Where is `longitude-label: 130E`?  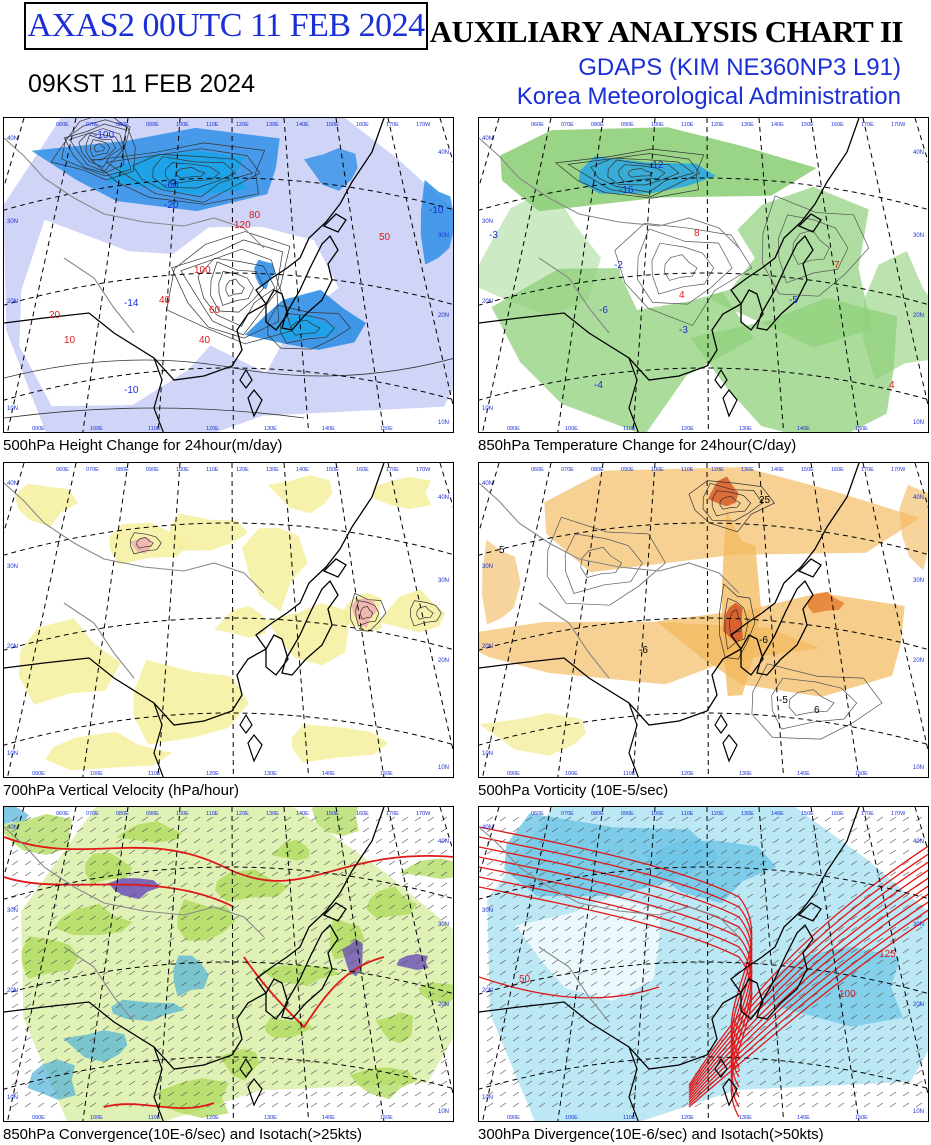 longitude-label: 130E is located at coordinates (272, 814).